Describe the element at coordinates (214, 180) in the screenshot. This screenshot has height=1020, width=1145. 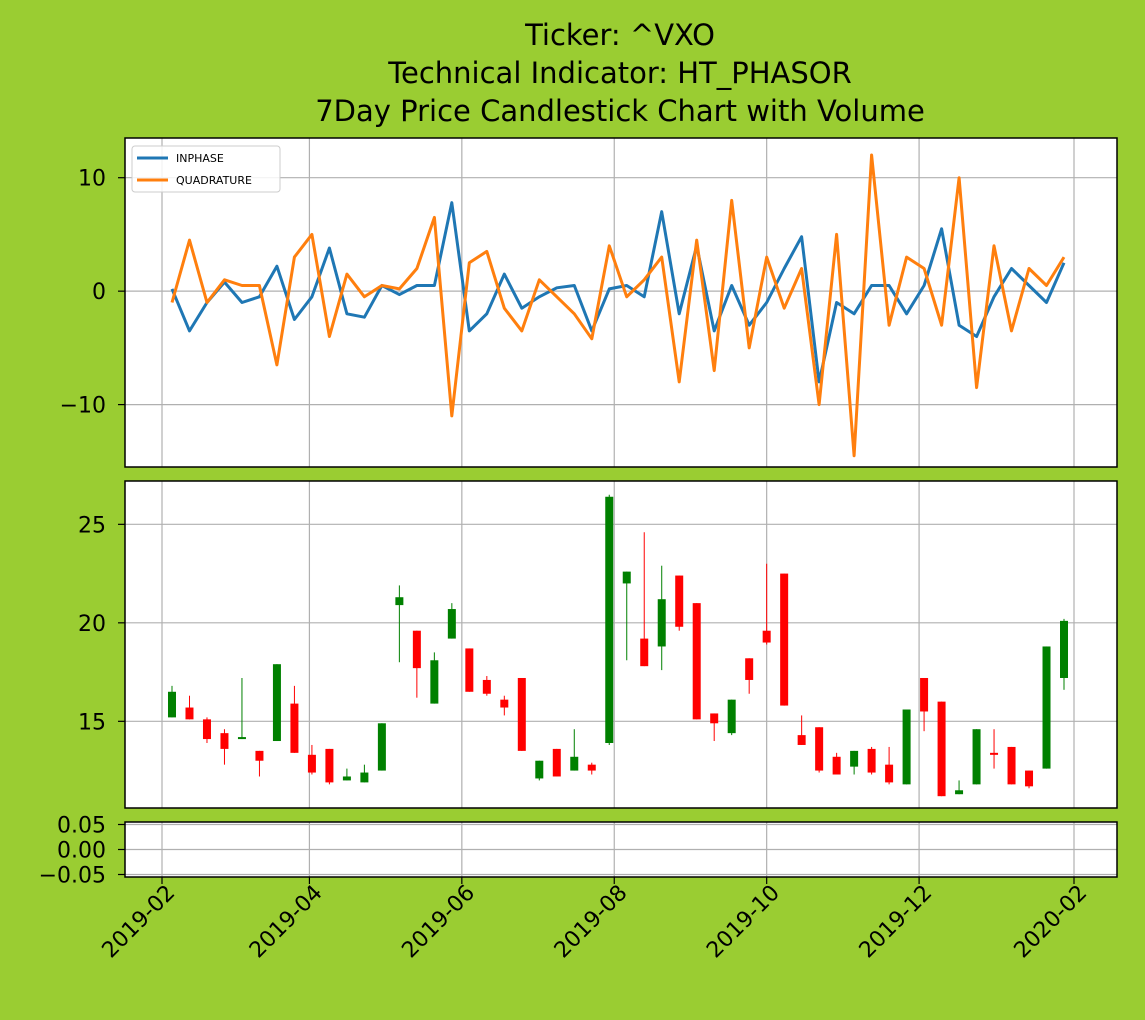
I see `legend-label-quadrature: QUADRATURE` at that location.